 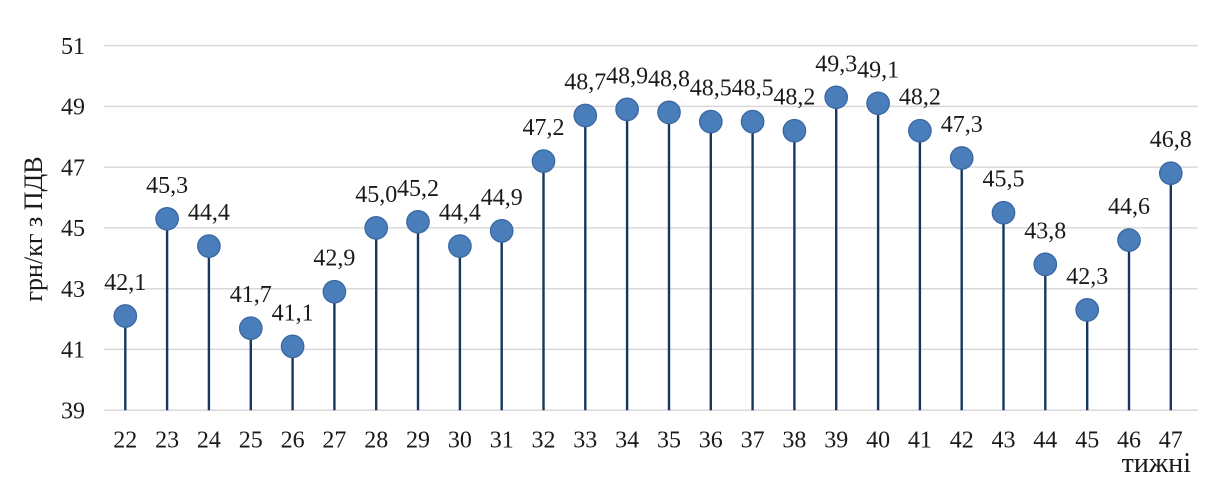 What do you see at coordinates (293, 313) in the screenshot?
I see `svg-text: 41,1` at bounding box center [293, 313].